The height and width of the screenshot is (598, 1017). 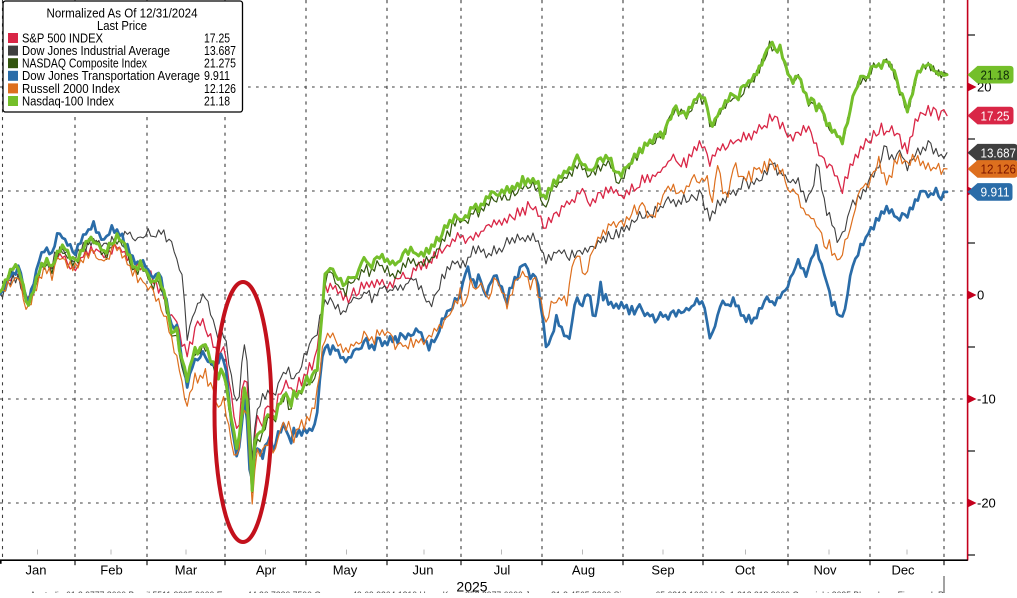 I want to click on svg-text: Jun, so click(x=423, y=570).